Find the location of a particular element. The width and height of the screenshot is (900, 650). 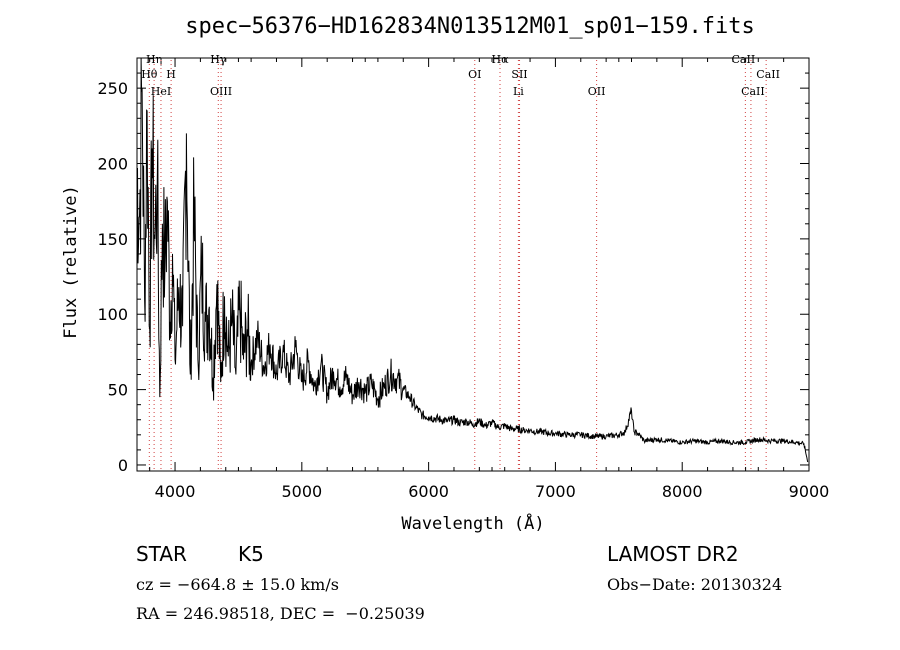

emission-line-label: OIII is located at coordinates (221, 91).